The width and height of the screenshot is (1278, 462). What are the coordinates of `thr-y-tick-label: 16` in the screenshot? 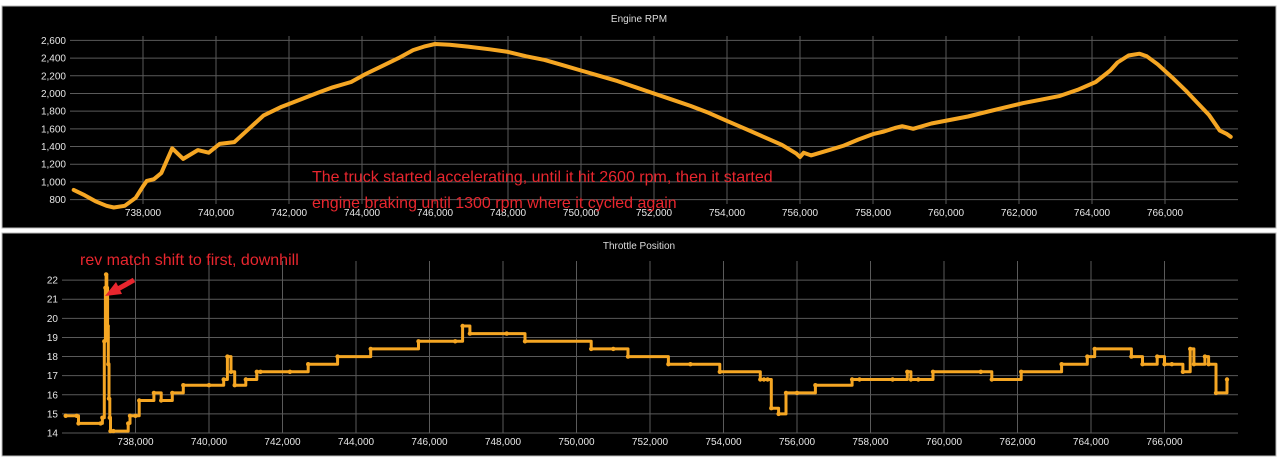 It's located at (53, 395).